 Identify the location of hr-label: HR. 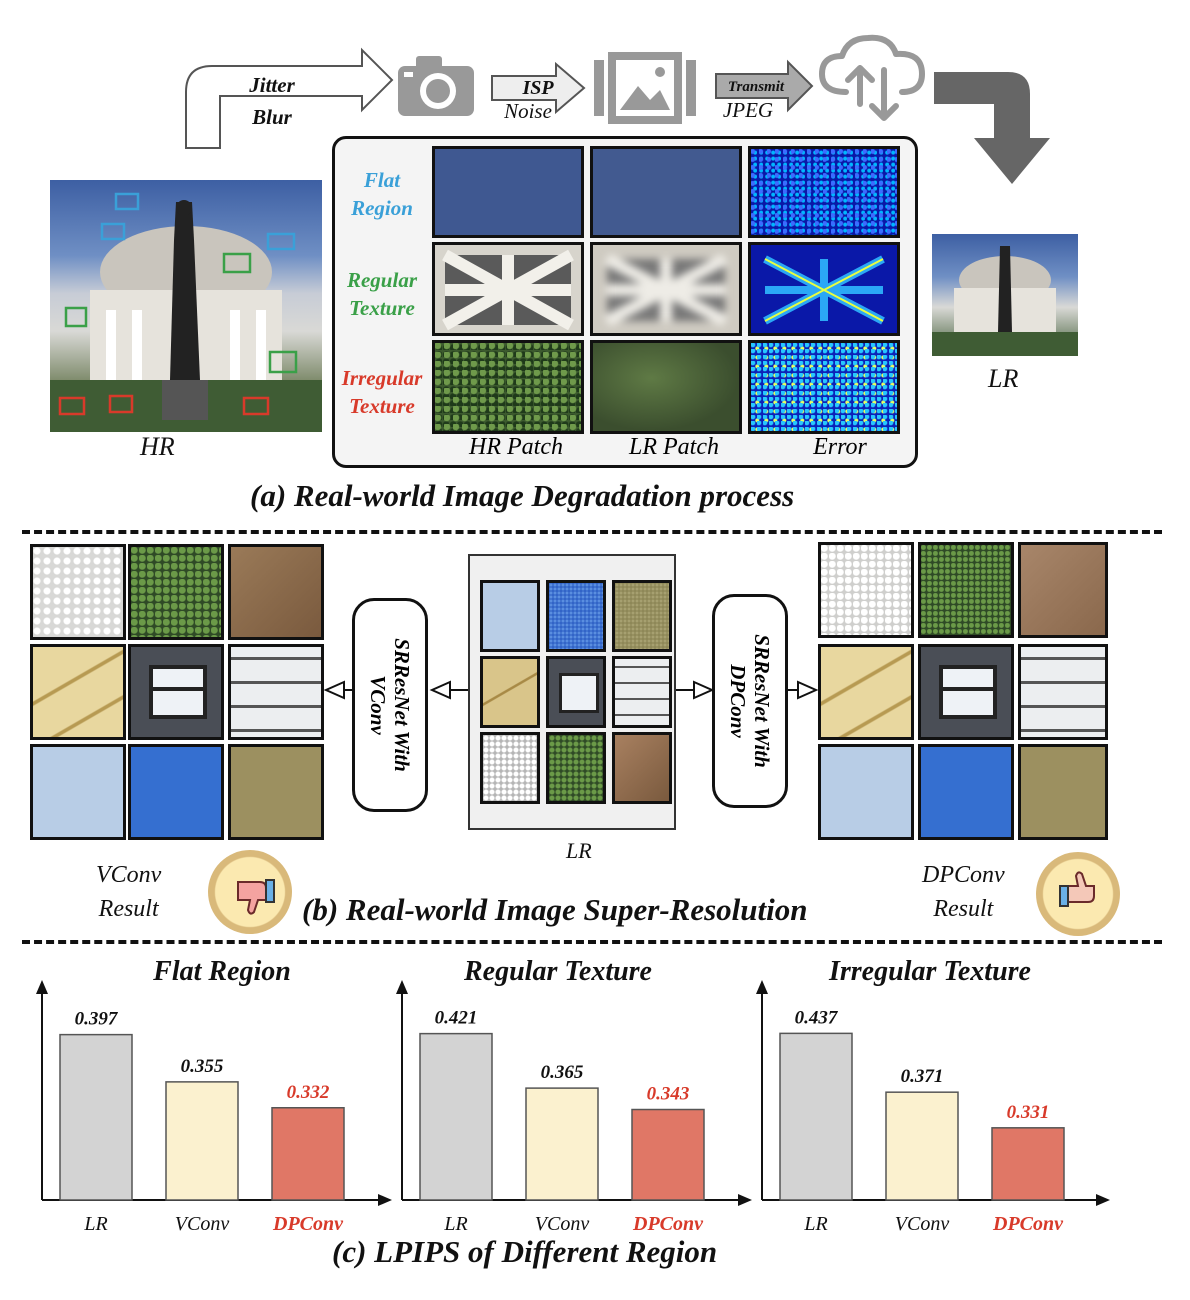
(157, 446).